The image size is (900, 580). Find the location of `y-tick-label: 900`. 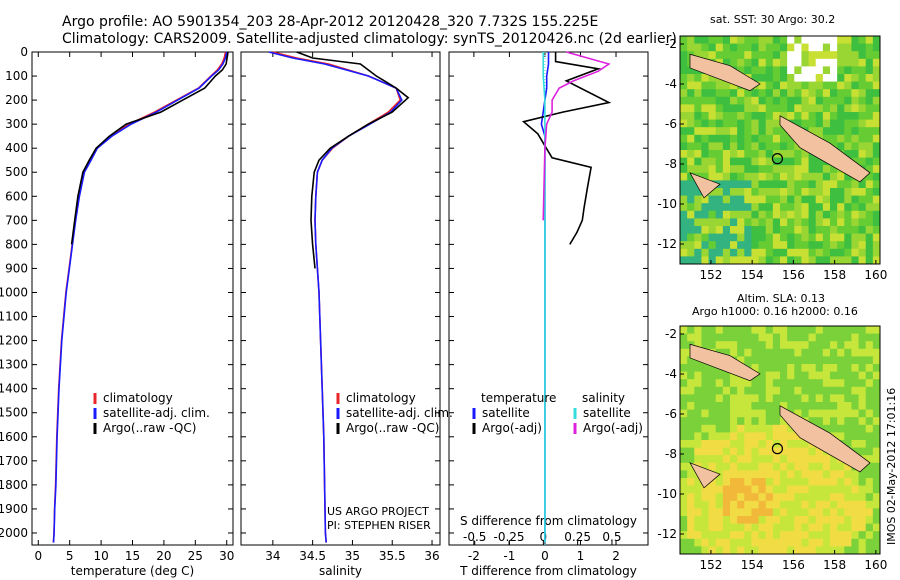

y-tick-label: 900 is located at coordinates (16, 268).